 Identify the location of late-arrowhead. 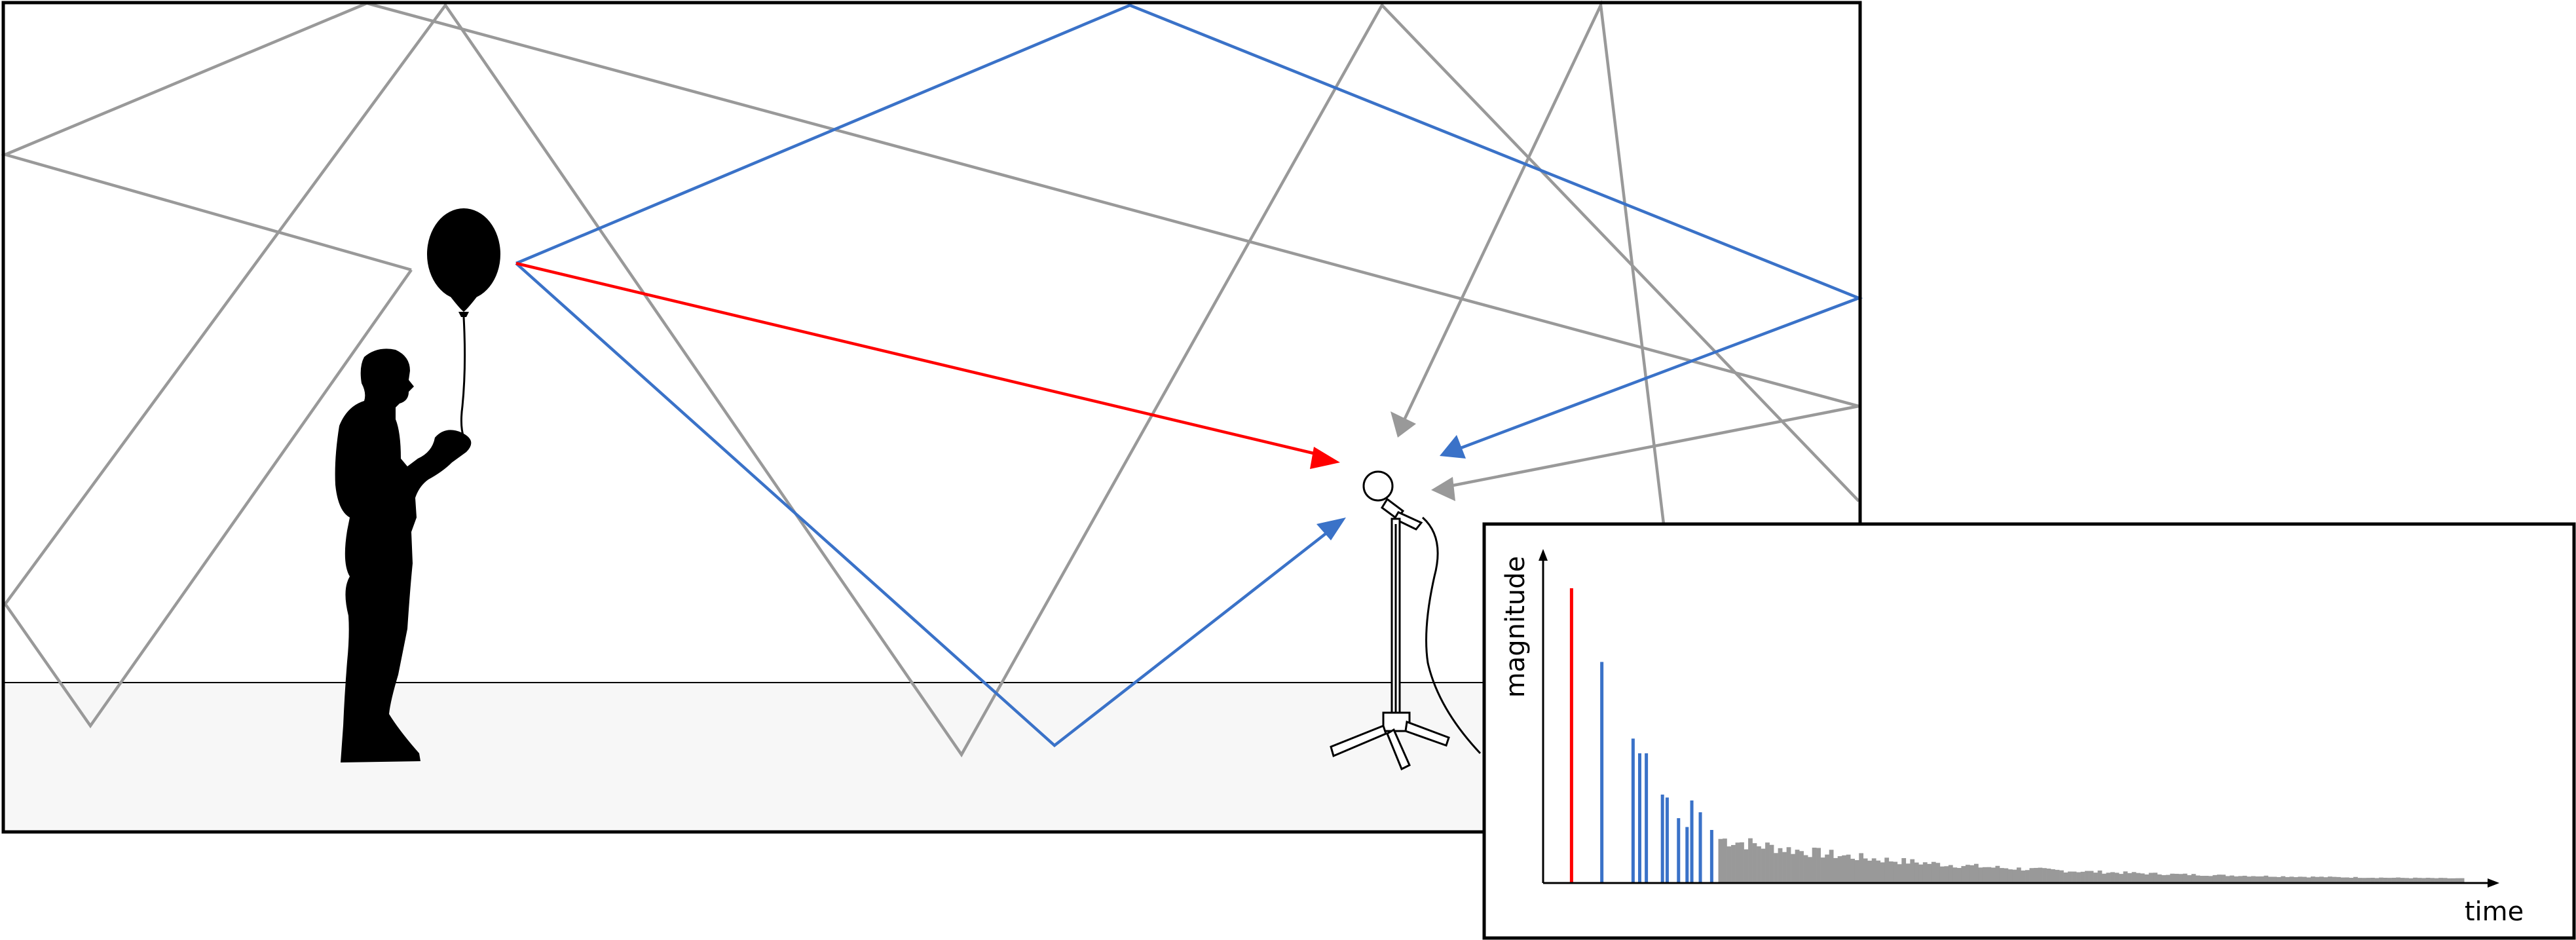
(1403, 424).